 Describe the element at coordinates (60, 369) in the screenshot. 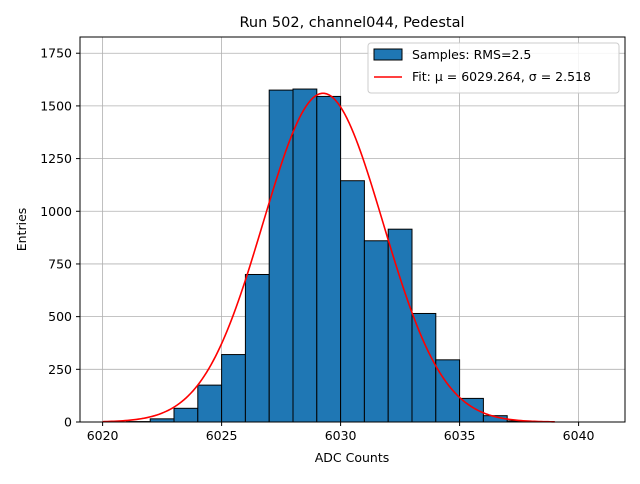

I see `y-tick-label: 250` at that location.